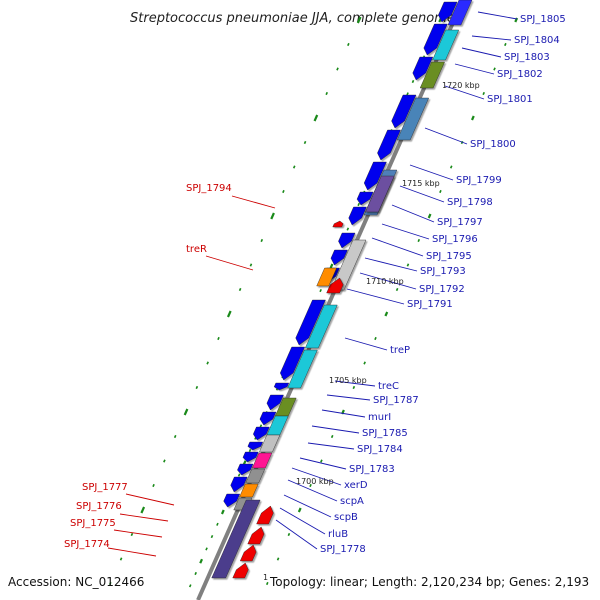 This screenshot has width=600, height=600. I want to click on gene-label-spj-1791: SPJ_1791, so click(430, 304).